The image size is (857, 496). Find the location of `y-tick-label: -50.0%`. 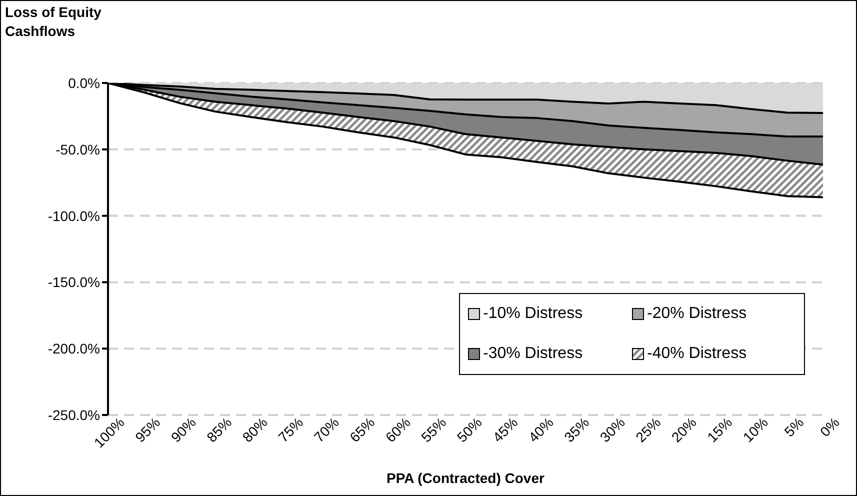

y-tick-label: -50.0% is located at coordinates (78, 149).